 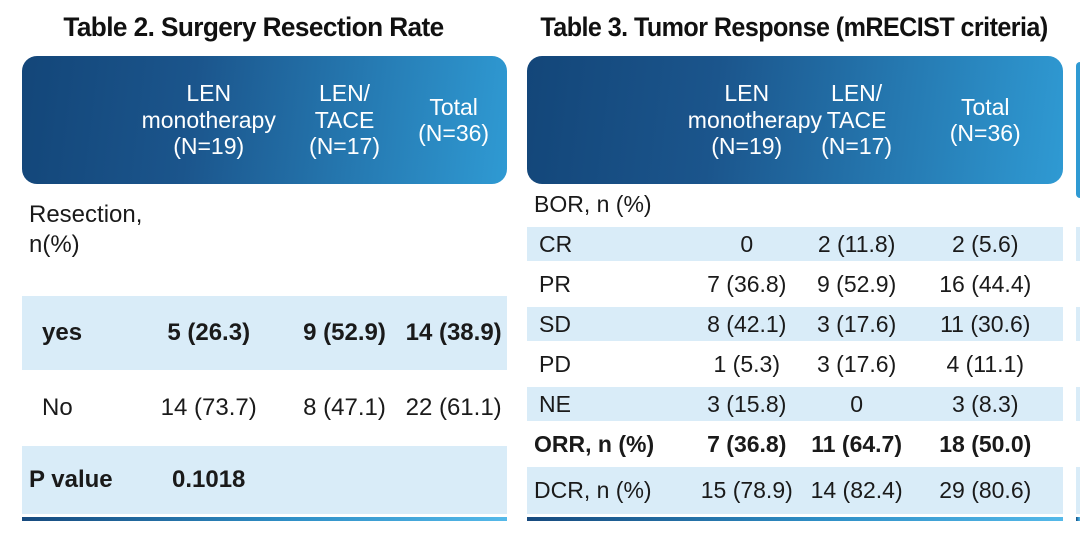 I want to click on cell-len-monotherapy: 0, so click(x=747, y=243).